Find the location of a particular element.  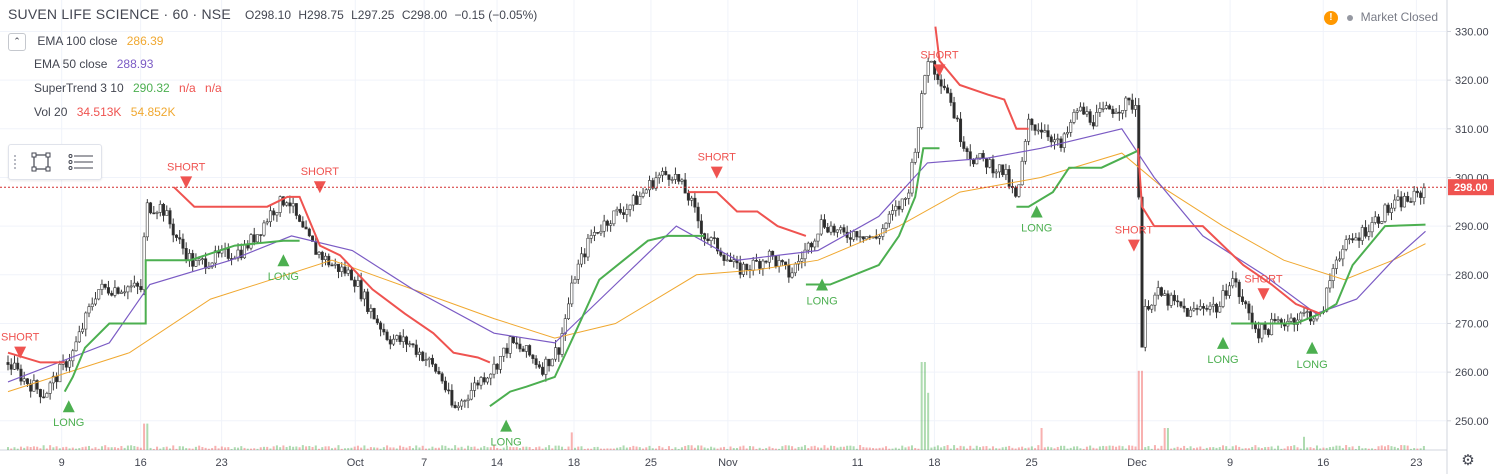

object-tree-icon is located at coordinates (41, 162).